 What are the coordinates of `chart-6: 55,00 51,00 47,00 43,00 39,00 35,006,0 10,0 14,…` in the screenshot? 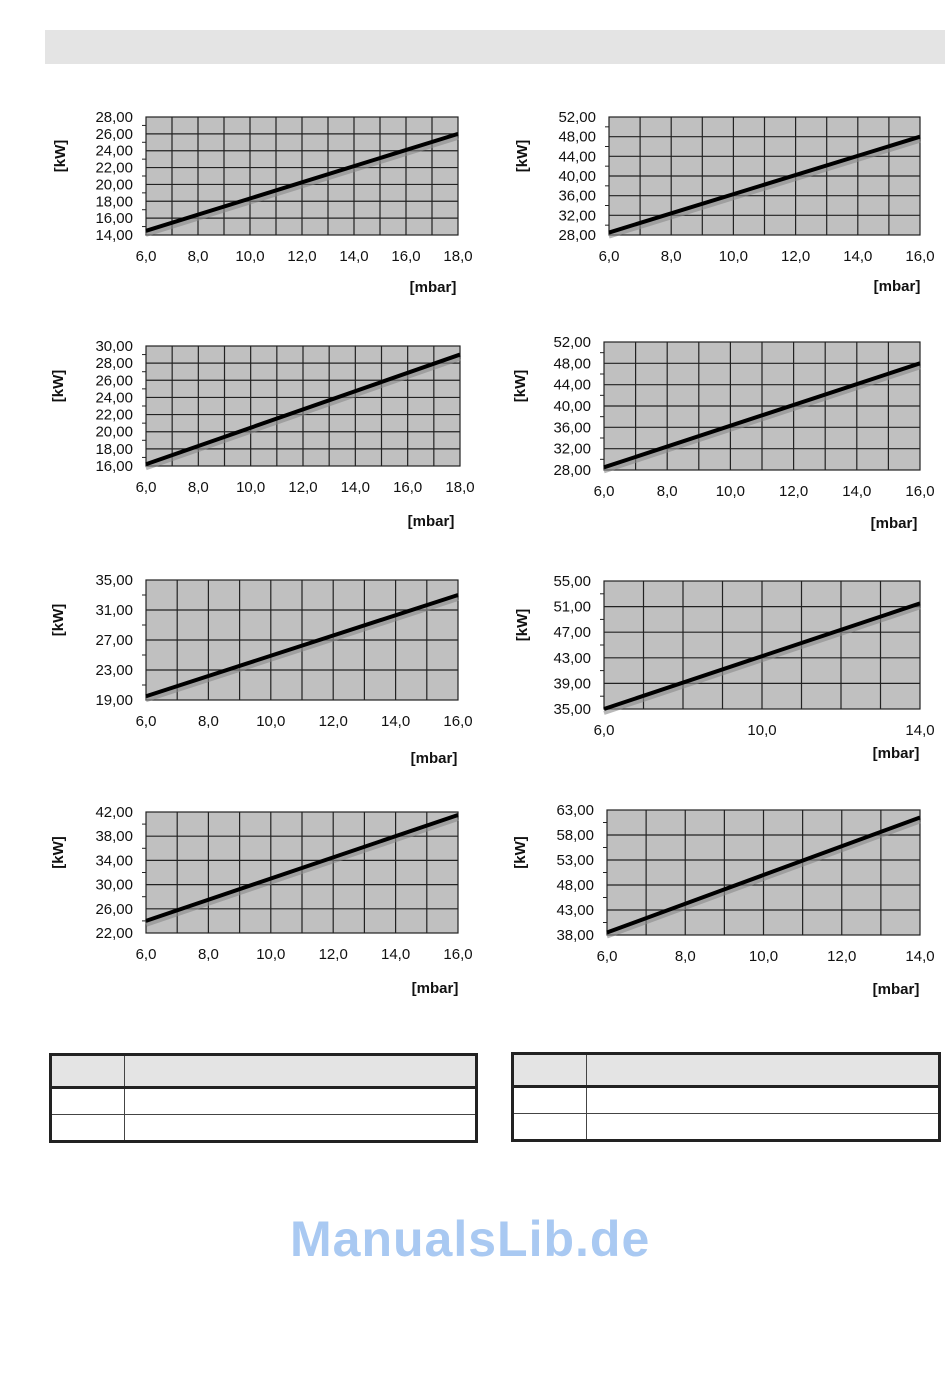 It's located at (724, 667).